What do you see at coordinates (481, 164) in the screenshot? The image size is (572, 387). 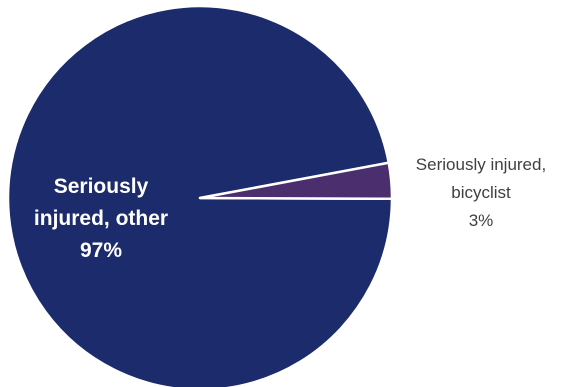 I see `slice-label: Seriously injured,` at bounding box center [481, 164].